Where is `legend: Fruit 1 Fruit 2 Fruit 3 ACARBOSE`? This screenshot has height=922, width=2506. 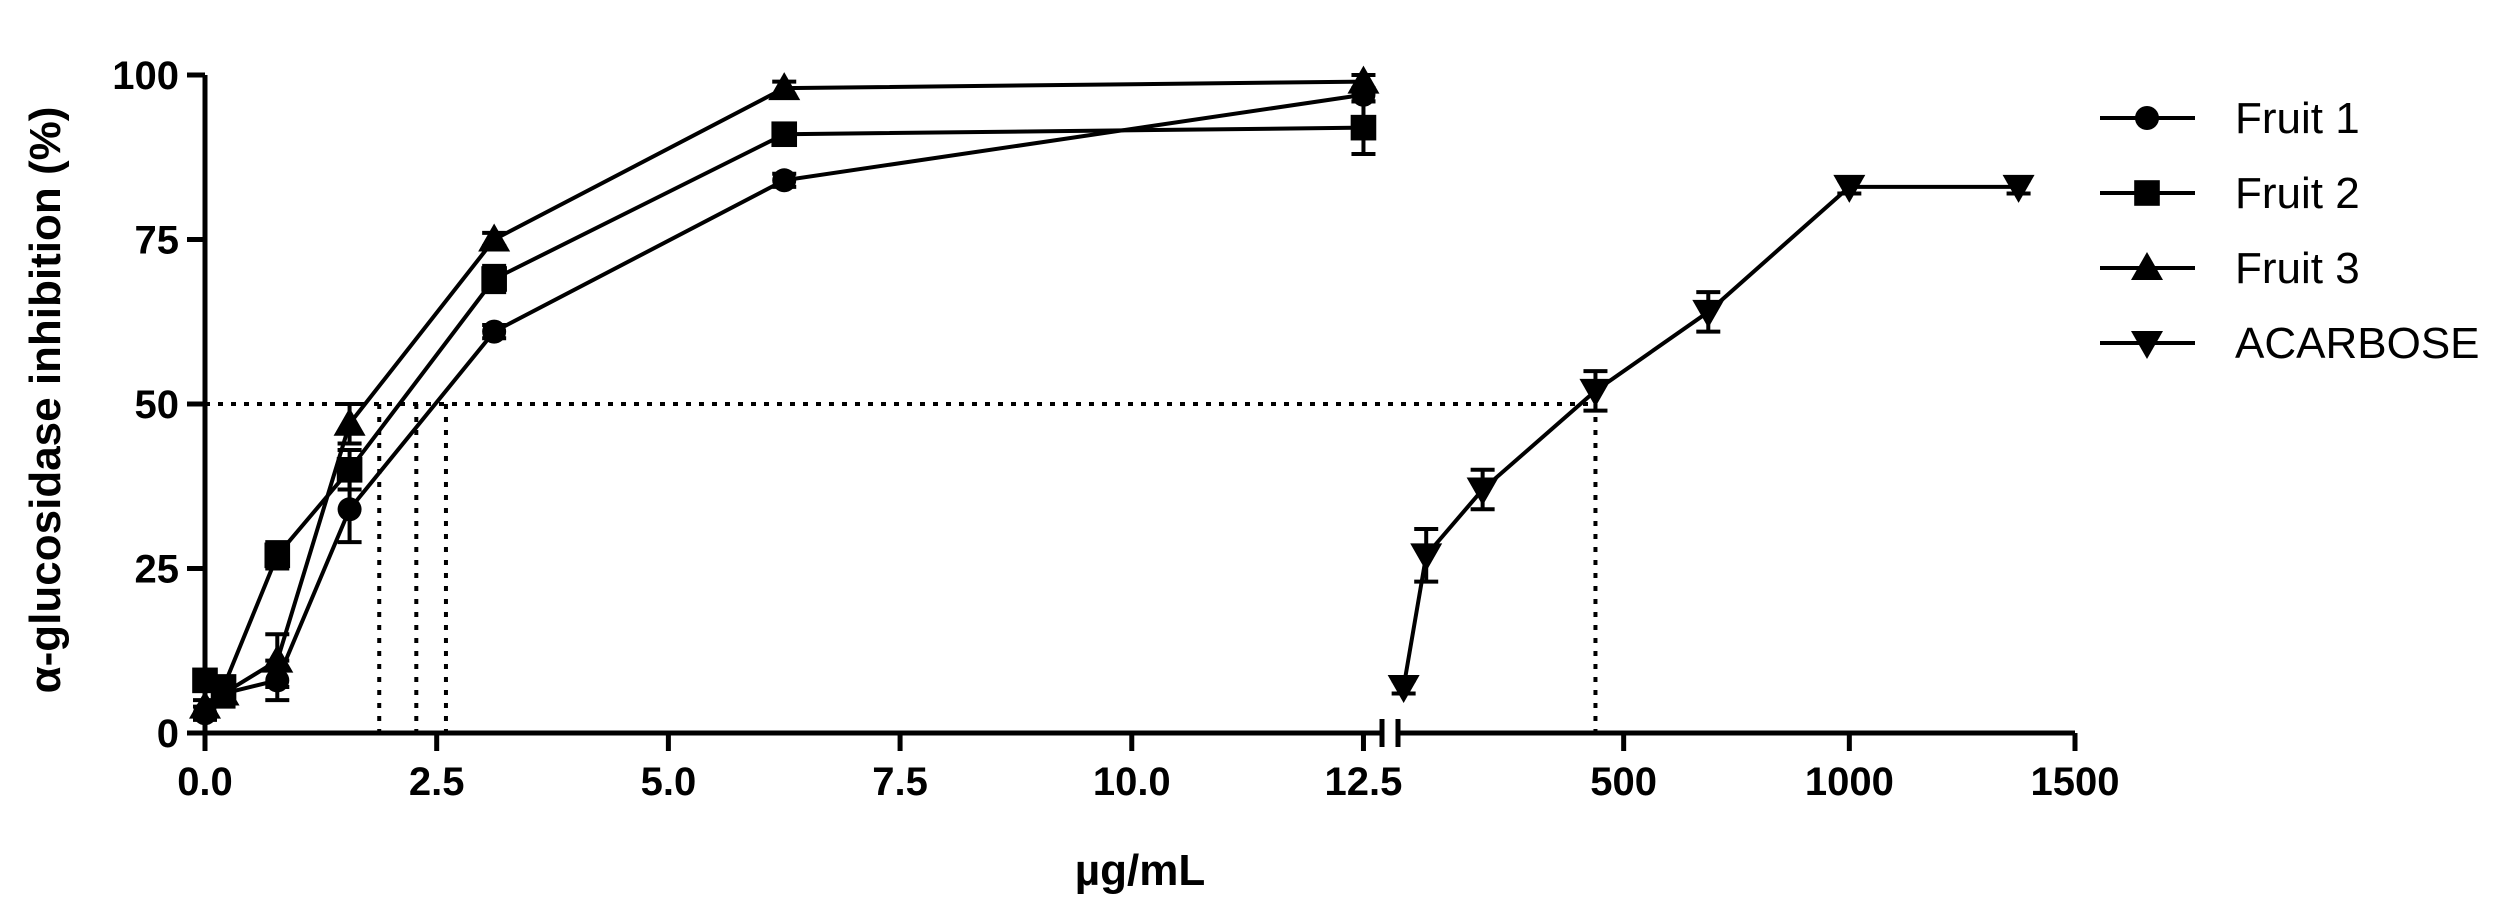 legend: Fruit 1 Fruit 2 Fruit 3 ACARBOSE is located at coordinates (2290, 231).